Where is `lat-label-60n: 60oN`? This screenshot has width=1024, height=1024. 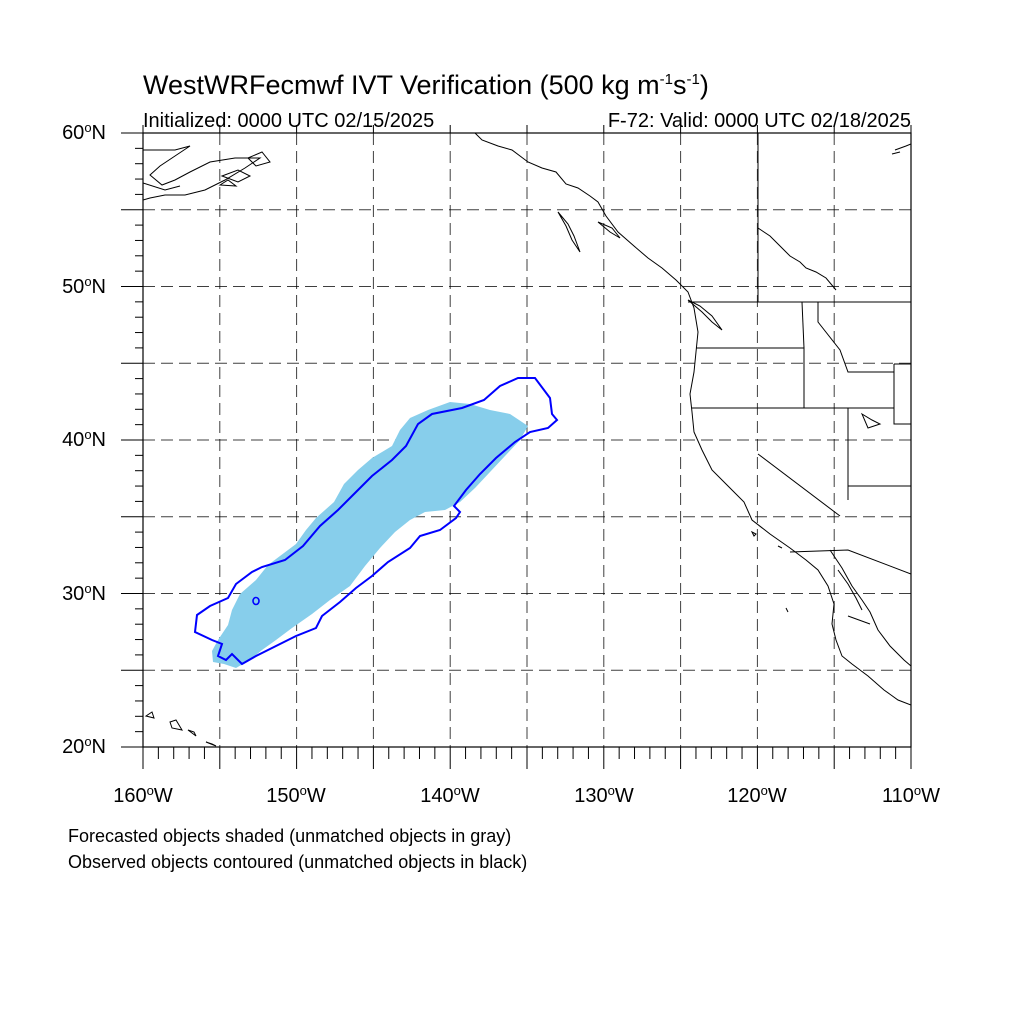 lat-label-60n: 60oN is located at coordinates (84, 132).